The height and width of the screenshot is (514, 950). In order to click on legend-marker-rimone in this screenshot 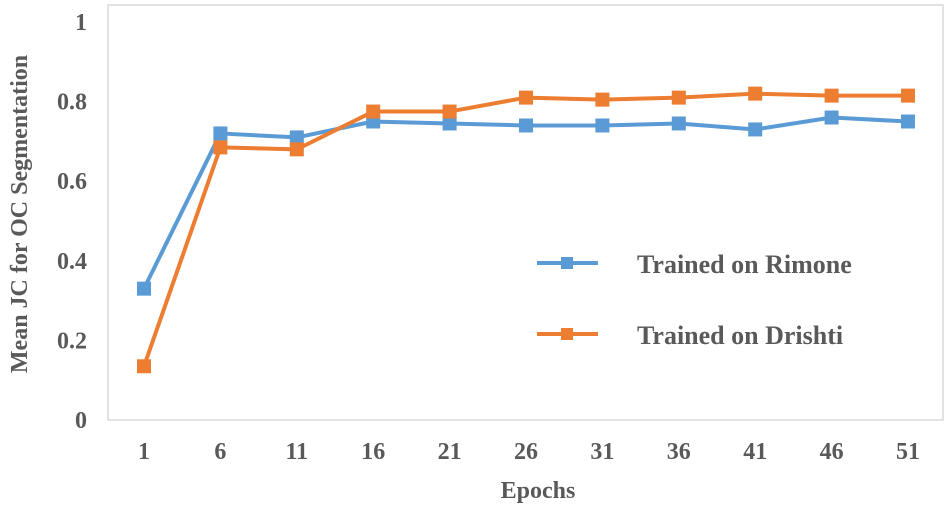, I will do `click(567, 263)`.